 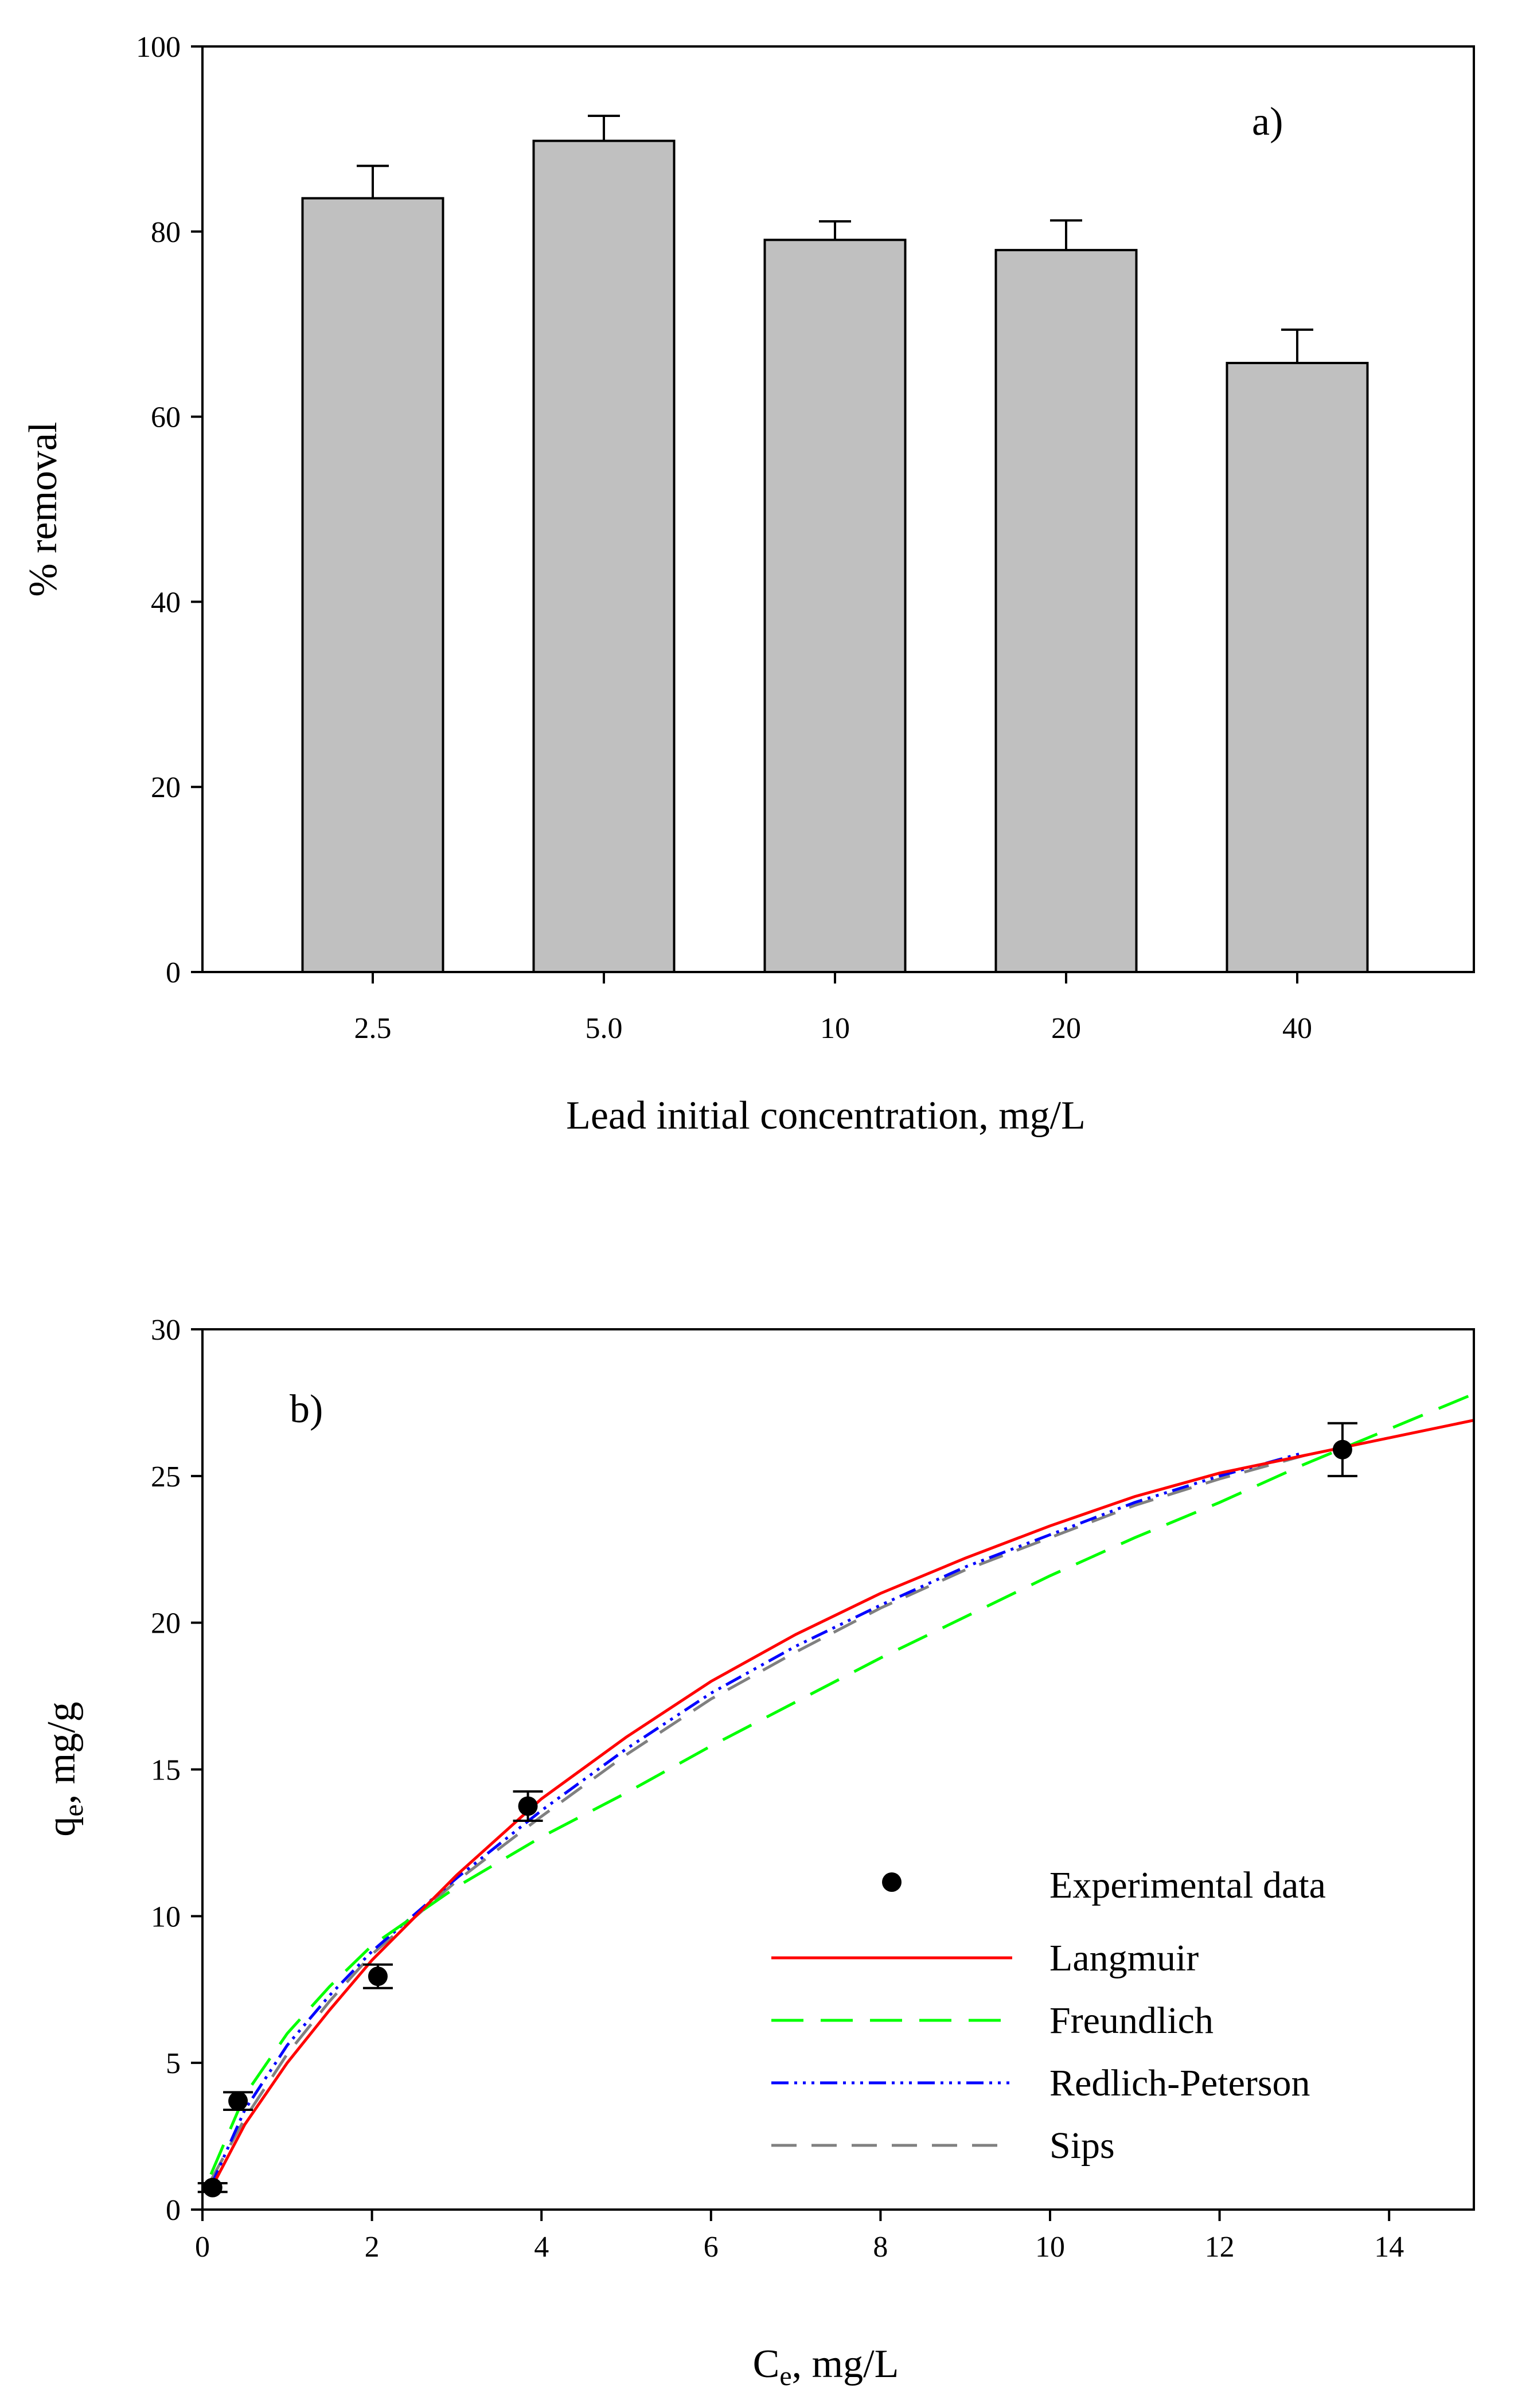 What do you see at coordinates (166, 418) in the screenshot?
I see `y-tick-label: 60` at bounding box center [166, 418].